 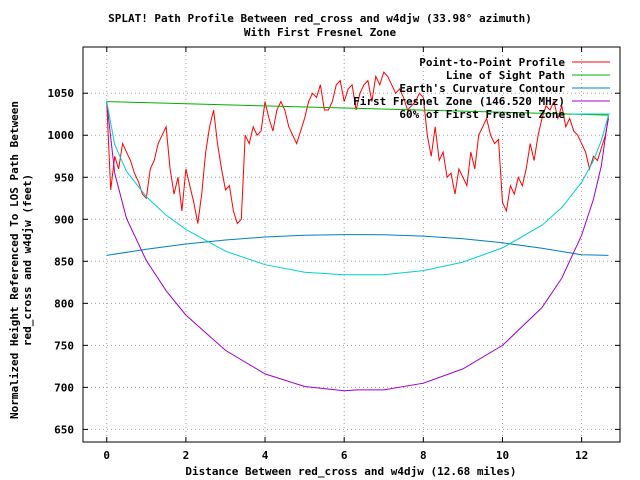 I want to click on legend-label: 60% of First Fresnel Zone, so click(x=482, y=114).